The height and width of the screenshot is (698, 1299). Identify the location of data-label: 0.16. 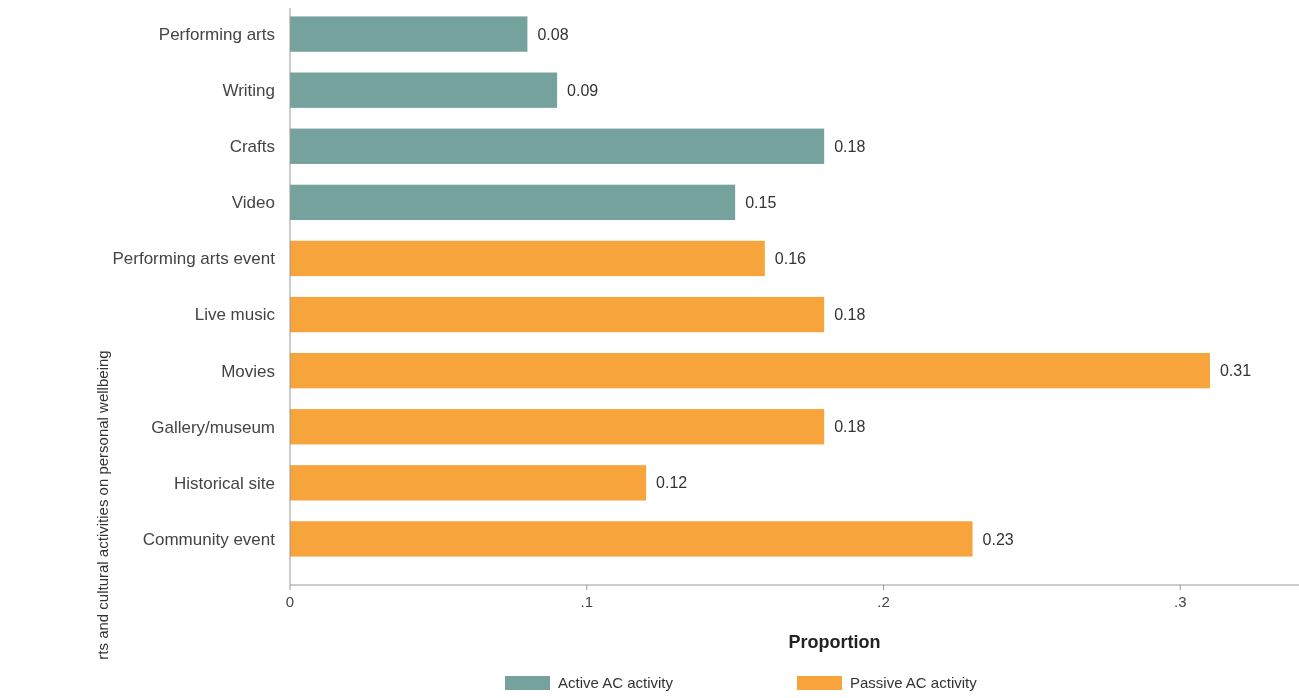
(790, 259).